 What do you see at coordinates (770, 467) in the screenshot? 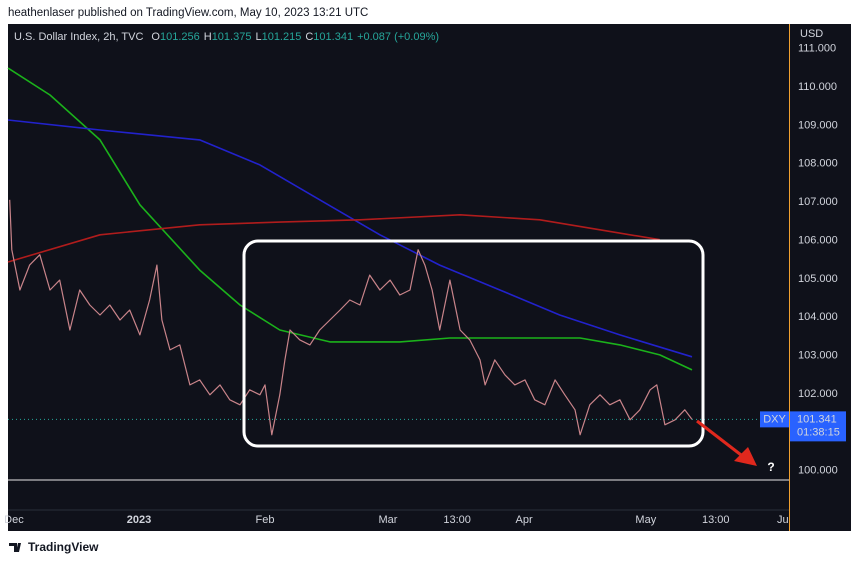
I see `annotation: ?` at bounding box center [770, 467].